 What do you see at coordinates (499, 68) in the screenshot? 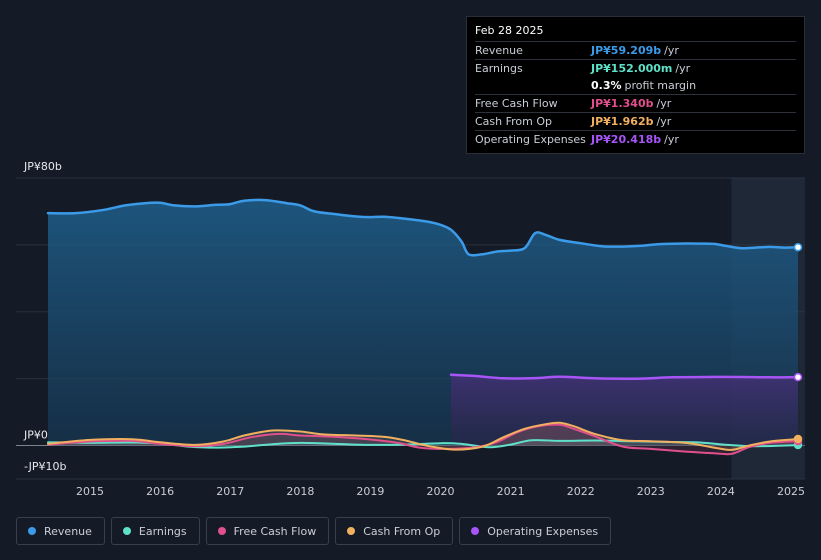
I see `tooltip-label: Earnings` at bounding box center [499, 68].